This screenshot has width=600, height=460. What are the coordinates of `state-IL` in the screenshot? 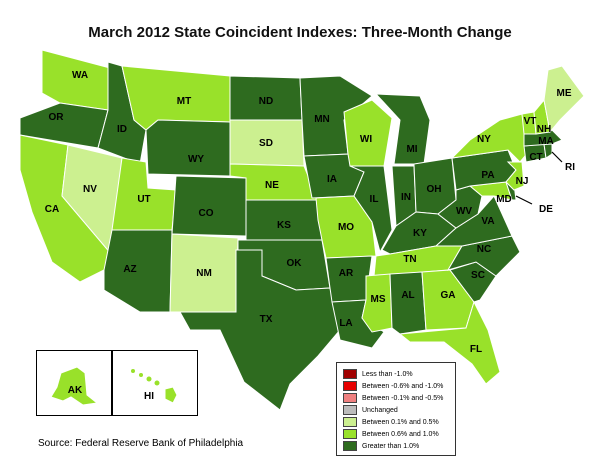 It's located at (371, 209).